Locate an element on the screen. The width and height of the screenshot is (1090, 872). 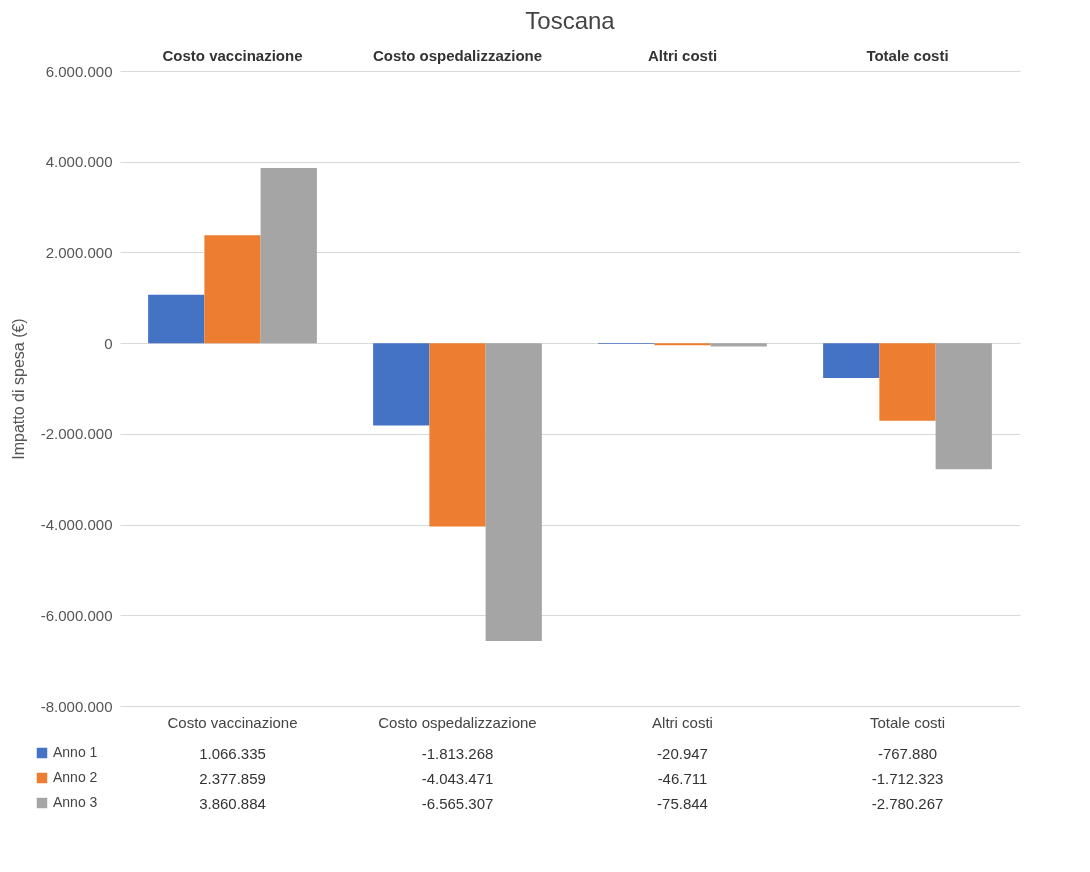
data-label: -6.565.307 is located at coordinates (457, 803).